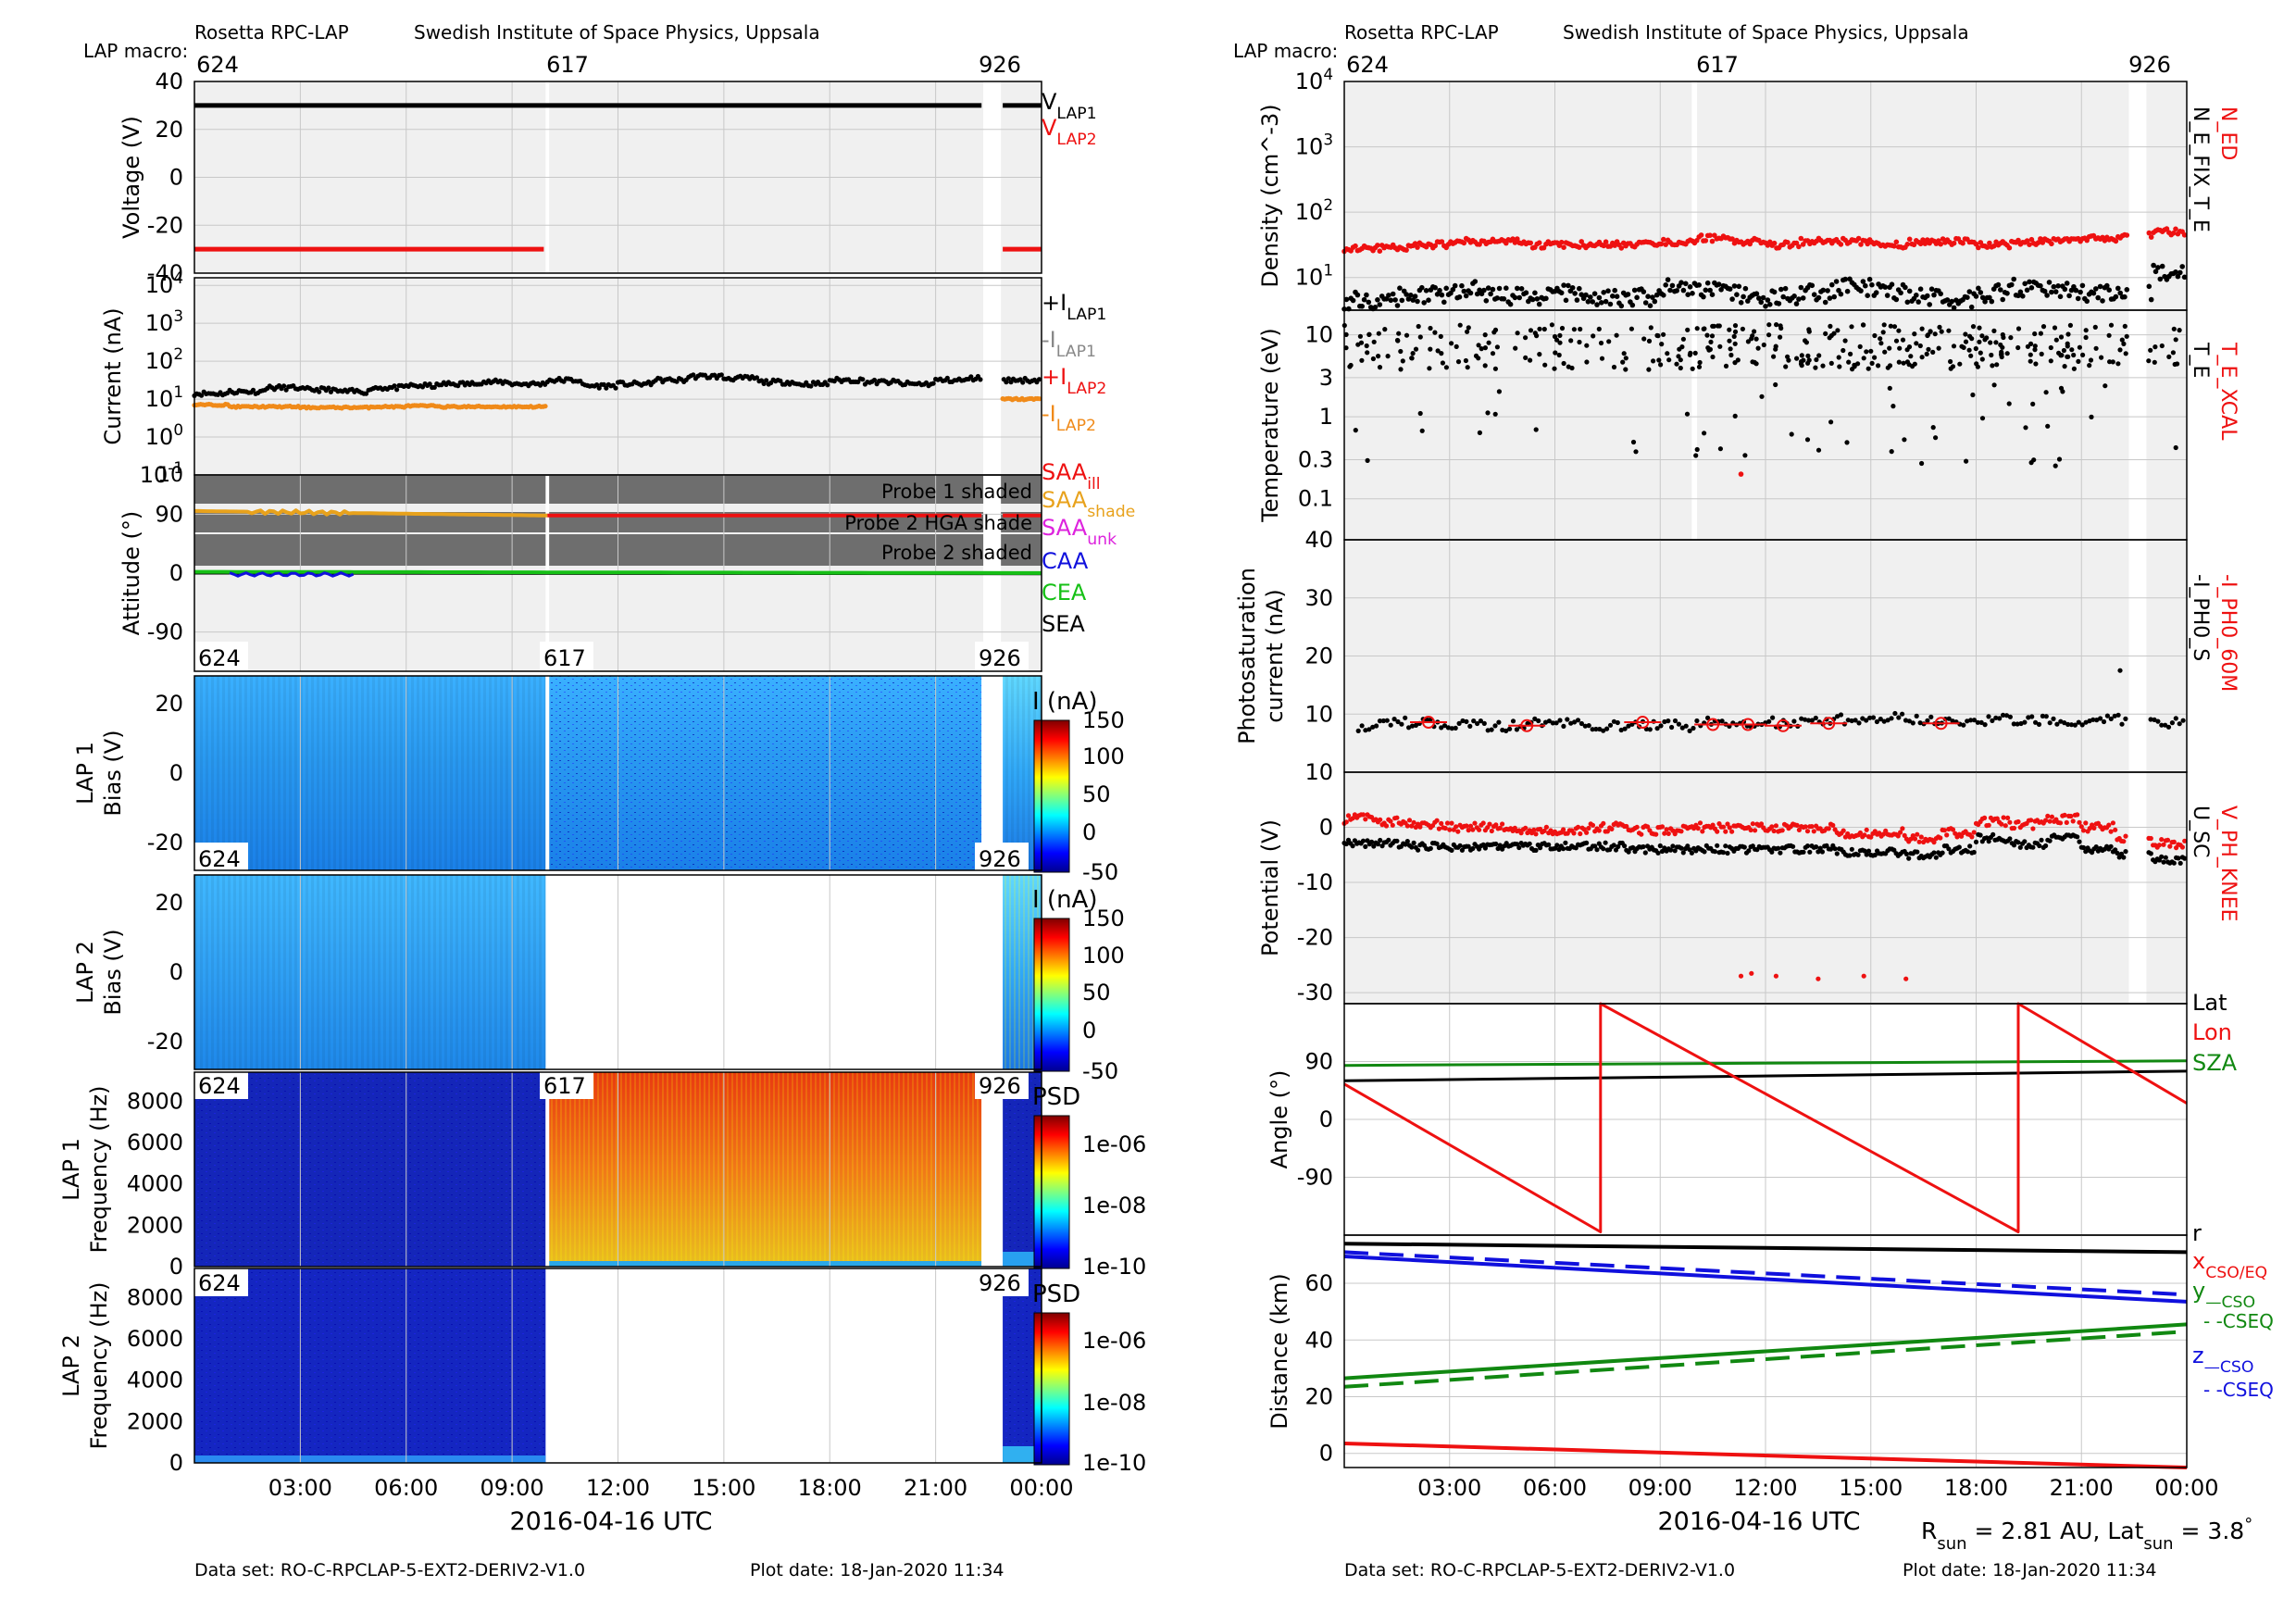 The width and height of the screenshot is (2296, 1624). I want to click on current-tick: 101, so click(164, 397).